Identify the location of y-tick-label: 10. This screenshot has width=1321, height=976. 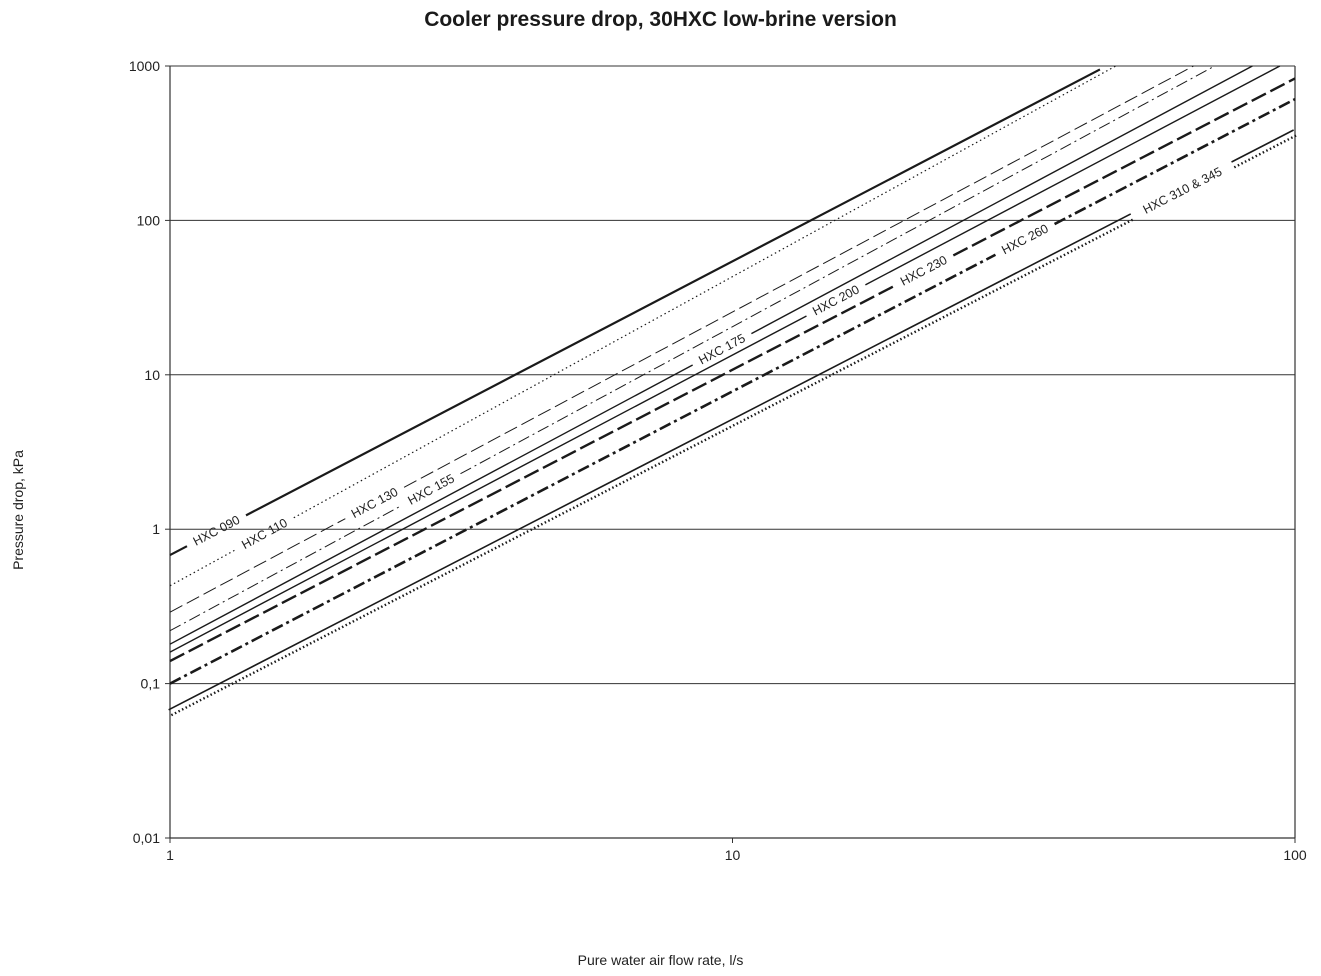
(152, 375).